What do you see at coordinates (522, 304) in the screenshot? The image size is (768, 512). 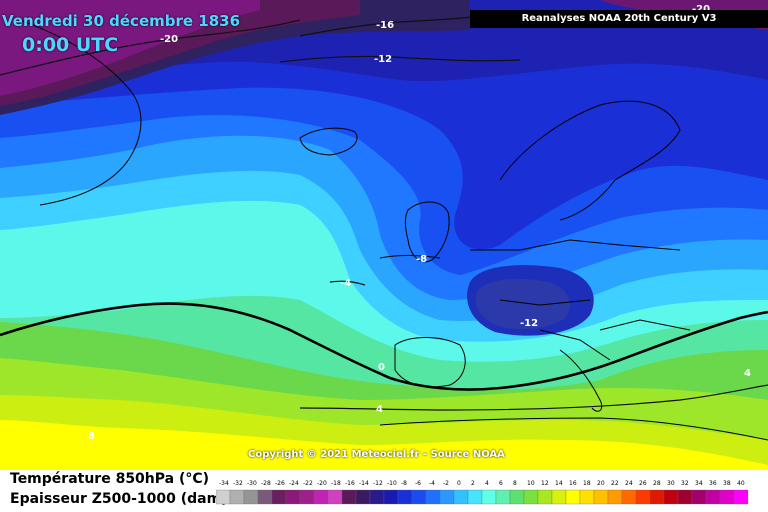 I see `cold-core-france` at bounding box center [522, 304].